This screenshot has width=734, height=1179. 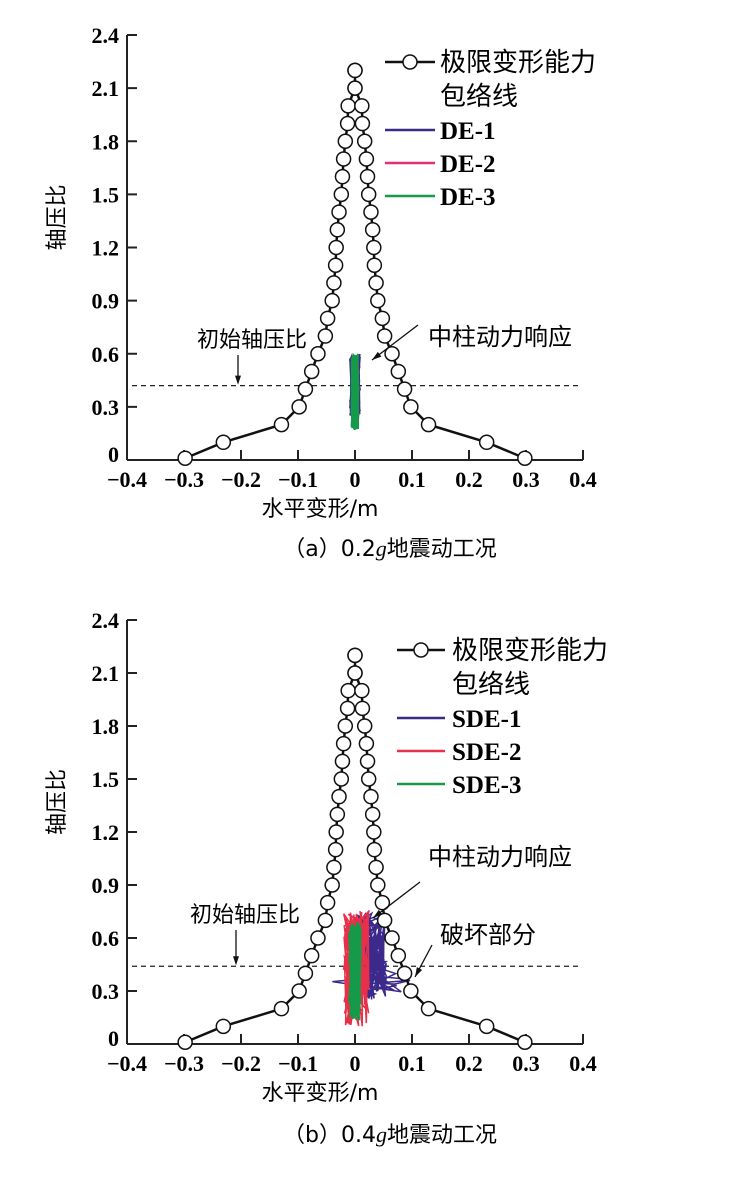 I want to click on y-tick-label: 0.3, so click(x=106, y=991).